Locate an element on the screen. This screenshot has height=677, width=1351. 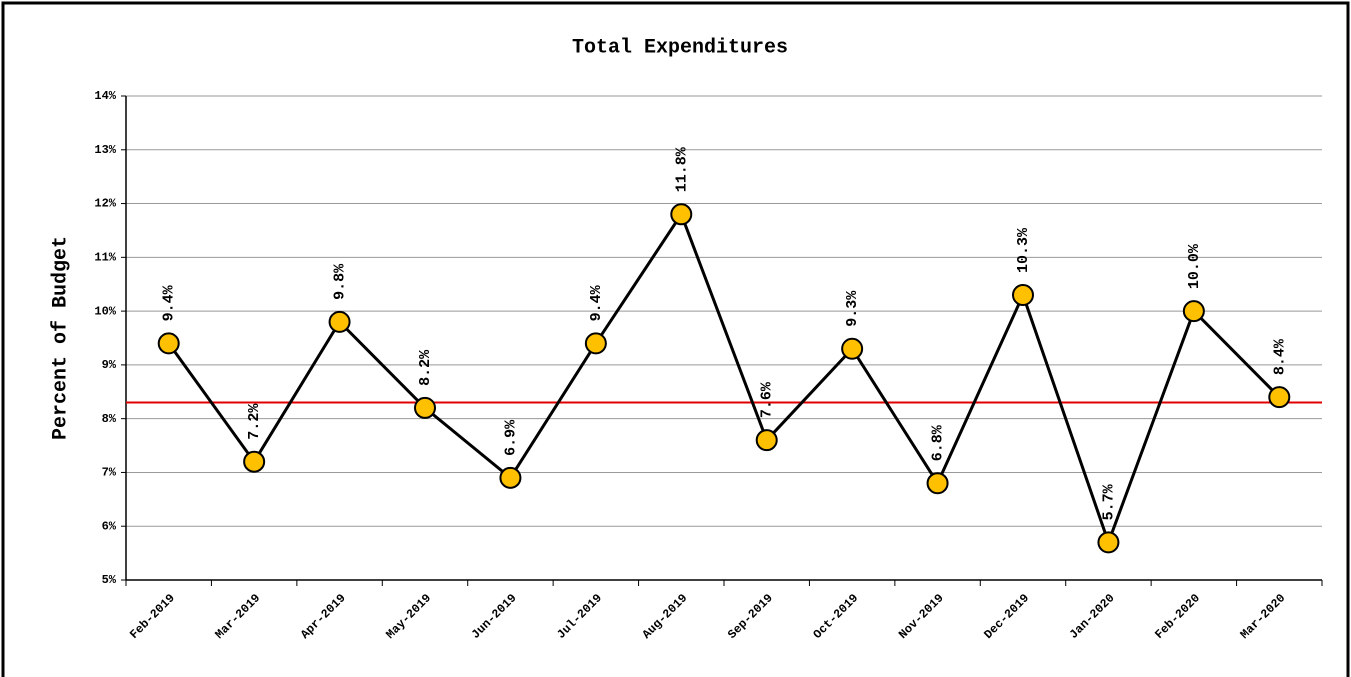
data-label: 11.8% is located at coordinates (681, 169).